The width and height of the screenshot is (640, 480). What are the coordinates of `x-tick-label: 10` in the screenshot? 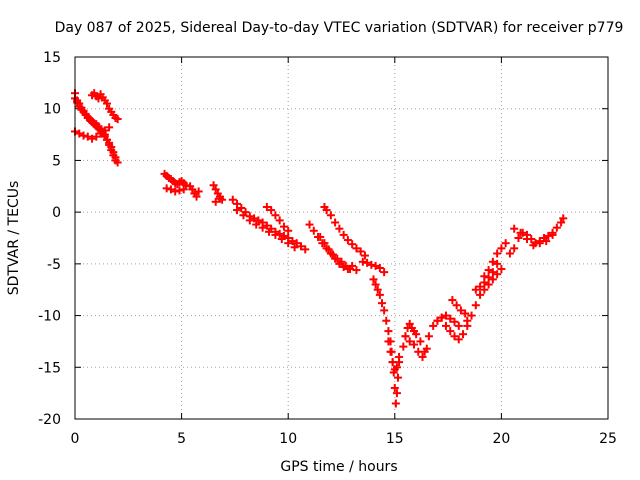 It's located at (288, 439).